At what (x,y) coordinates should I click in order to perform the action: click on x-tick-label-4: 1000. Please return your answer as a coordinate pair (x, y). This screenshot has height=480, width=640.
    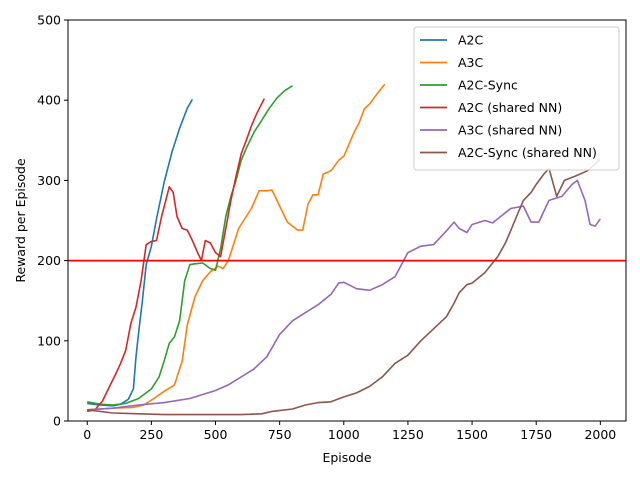
    Looking at the image, I should click on (344, 434).